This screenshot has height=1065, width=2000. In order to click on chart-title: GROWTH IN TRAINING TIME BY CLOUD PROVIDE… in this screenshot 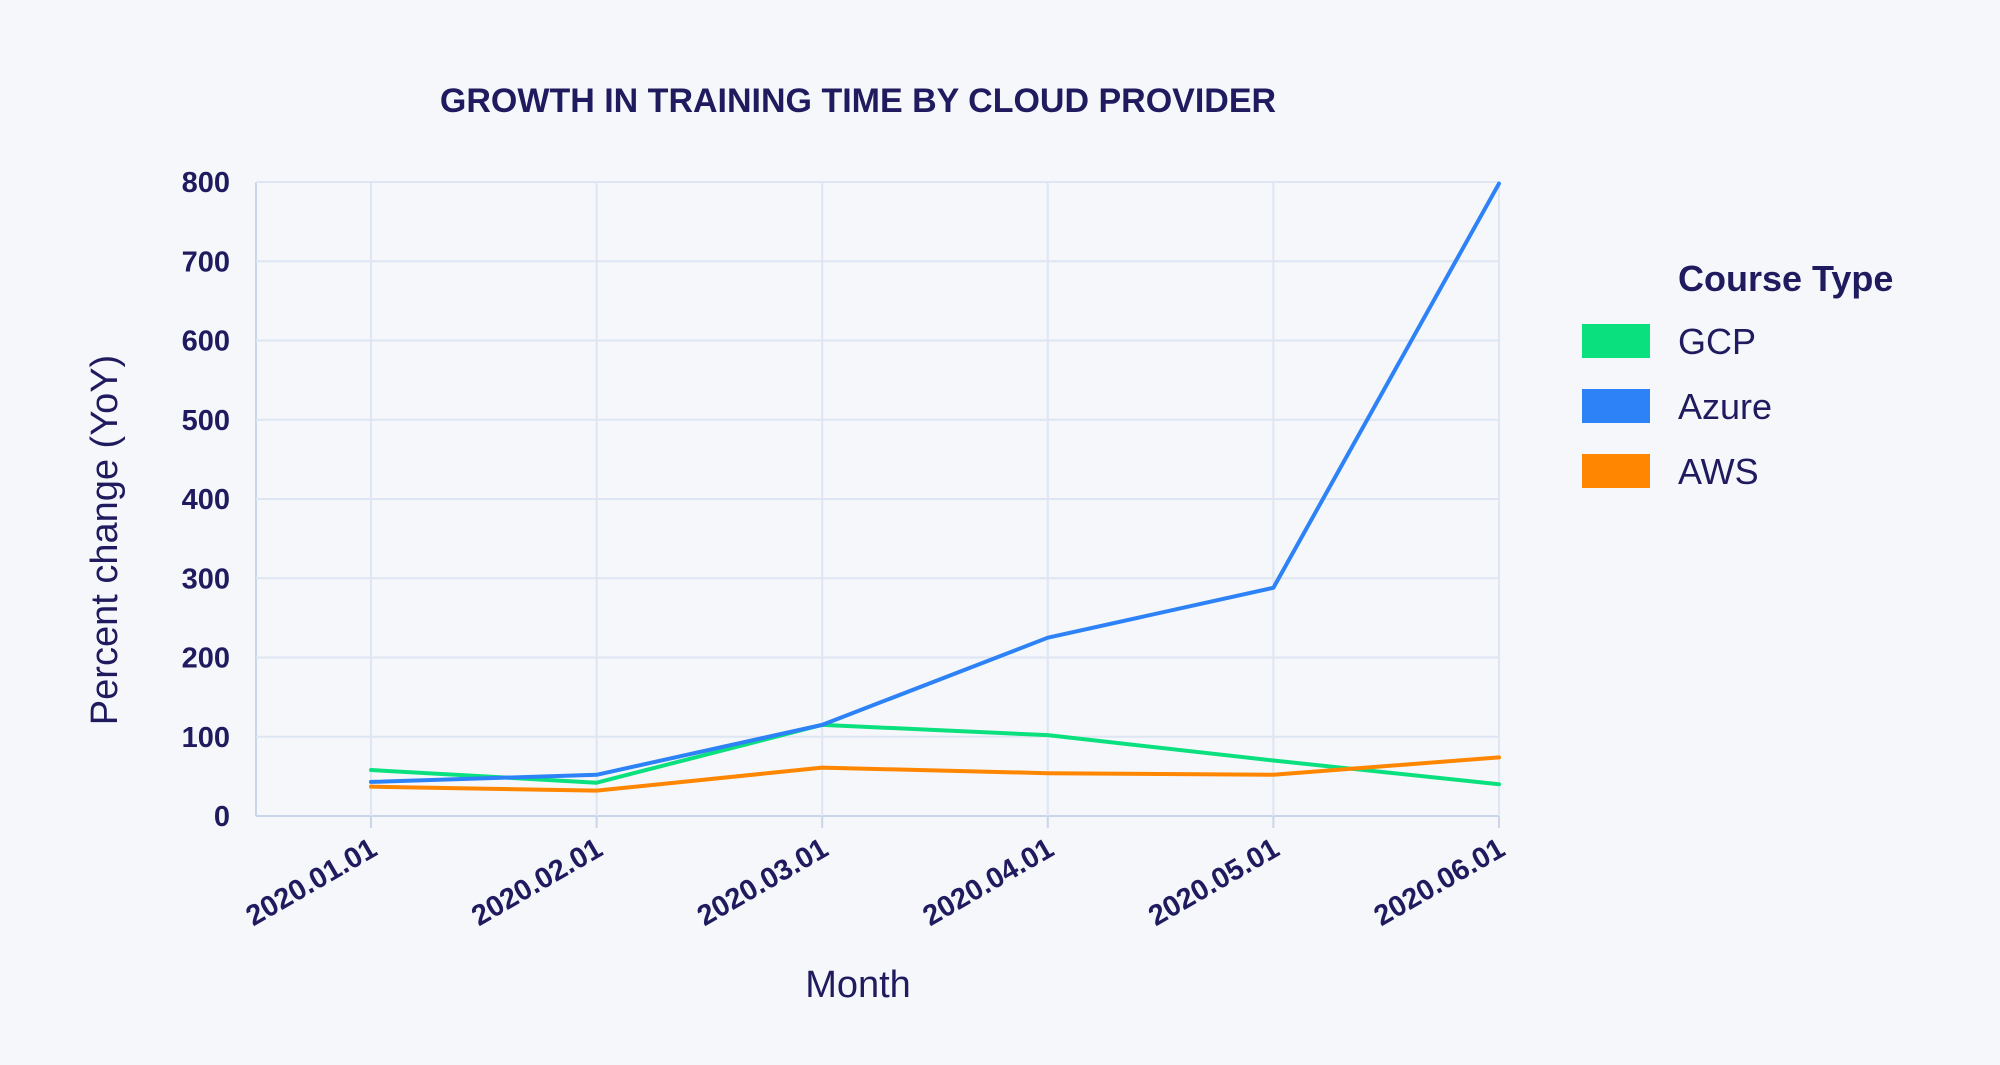, I will do `click(858, 101)`.